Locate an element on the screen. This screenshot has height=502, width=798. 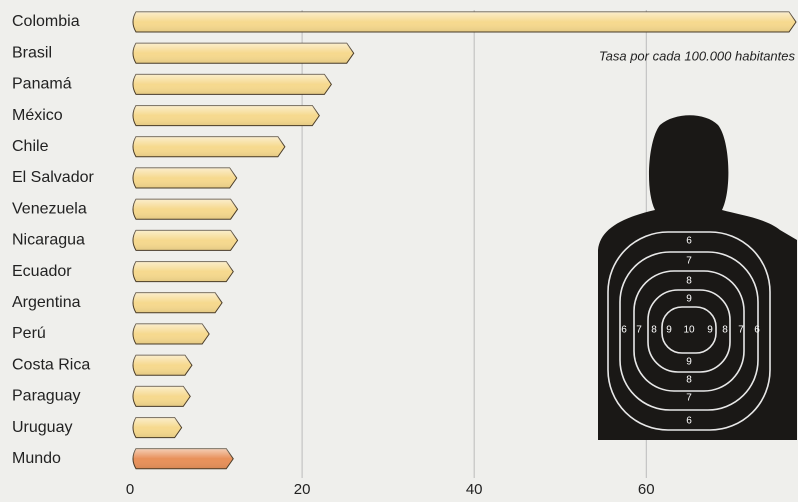
ring-label: 10 is located at coordinates (689, 330).